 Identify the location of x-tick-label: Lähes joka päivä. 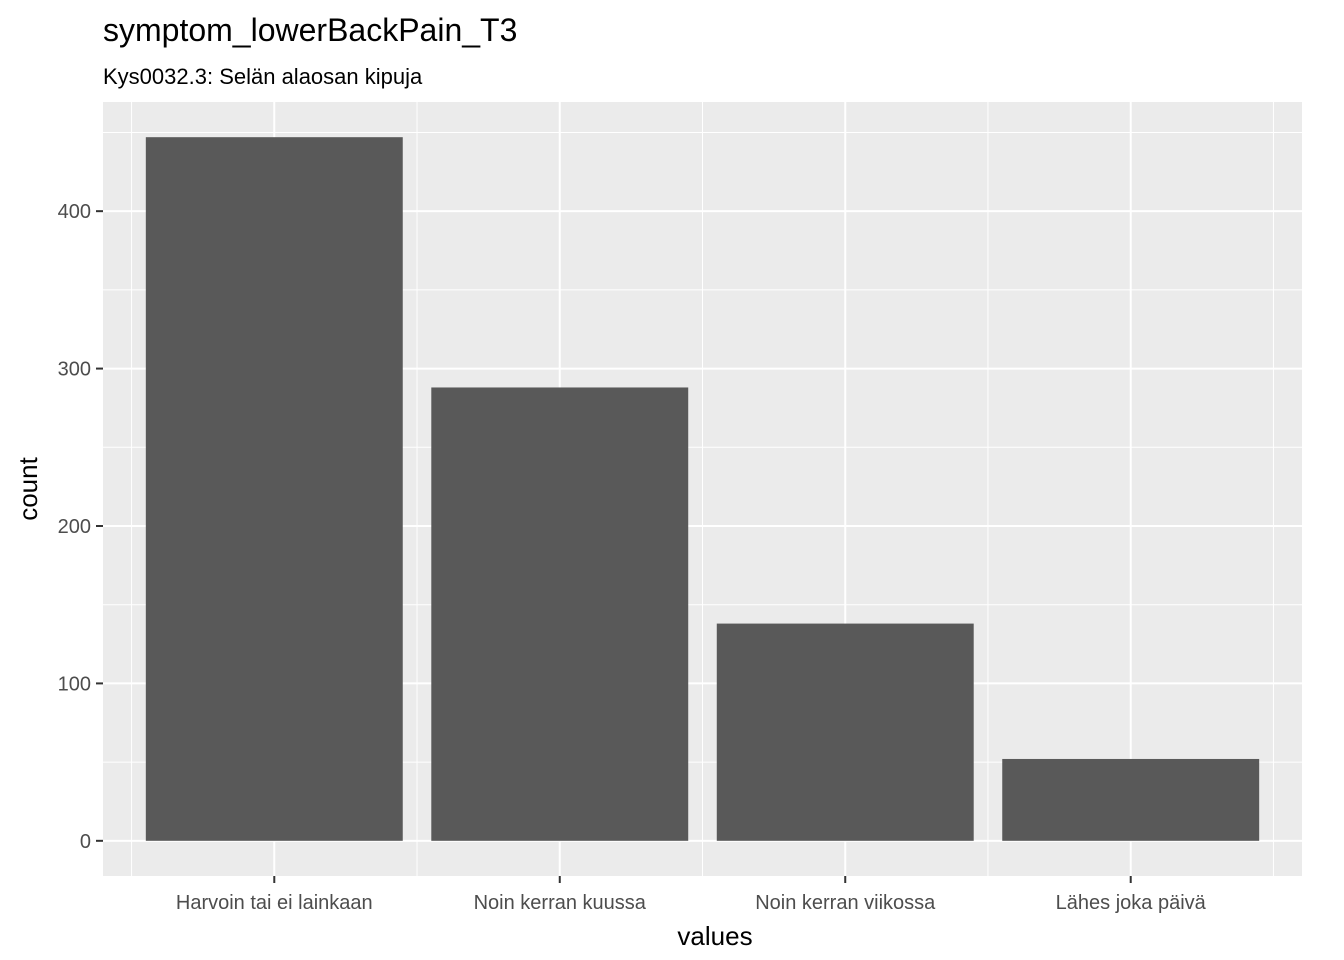
(1131, 903).